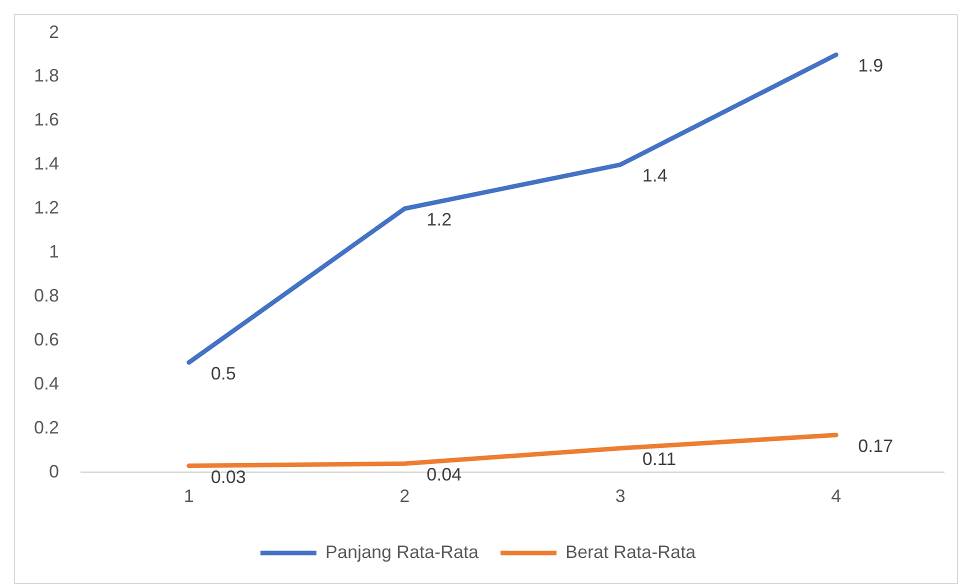  I want to click on x-tick-label: 4, so click(836, 496).